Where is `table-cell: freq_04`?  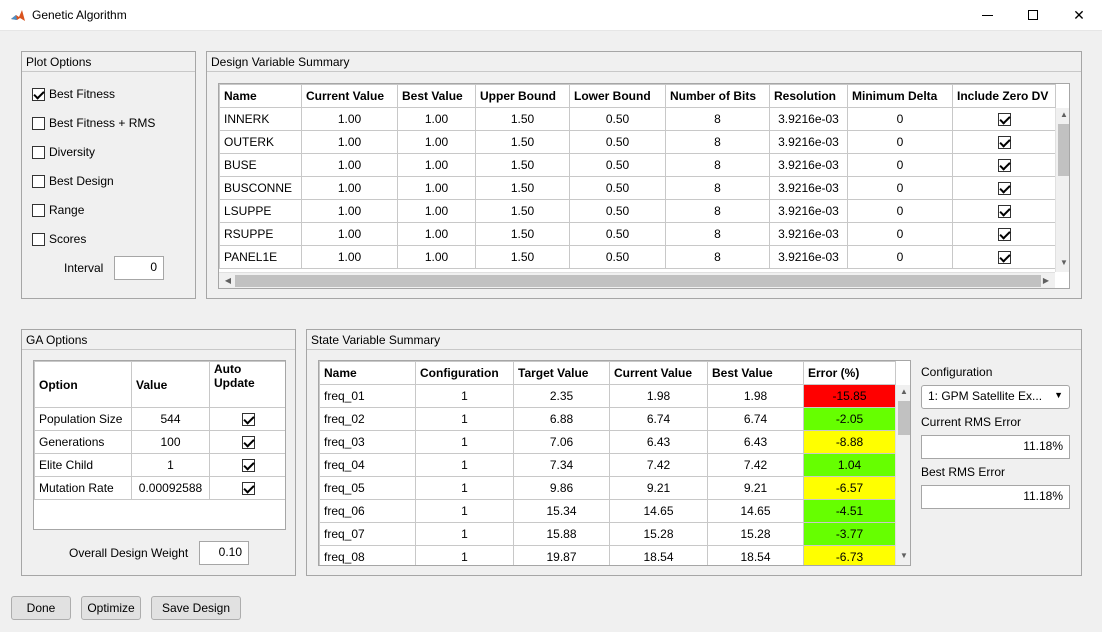
table-cell: freq_04 is located at coordinates (367, 465).